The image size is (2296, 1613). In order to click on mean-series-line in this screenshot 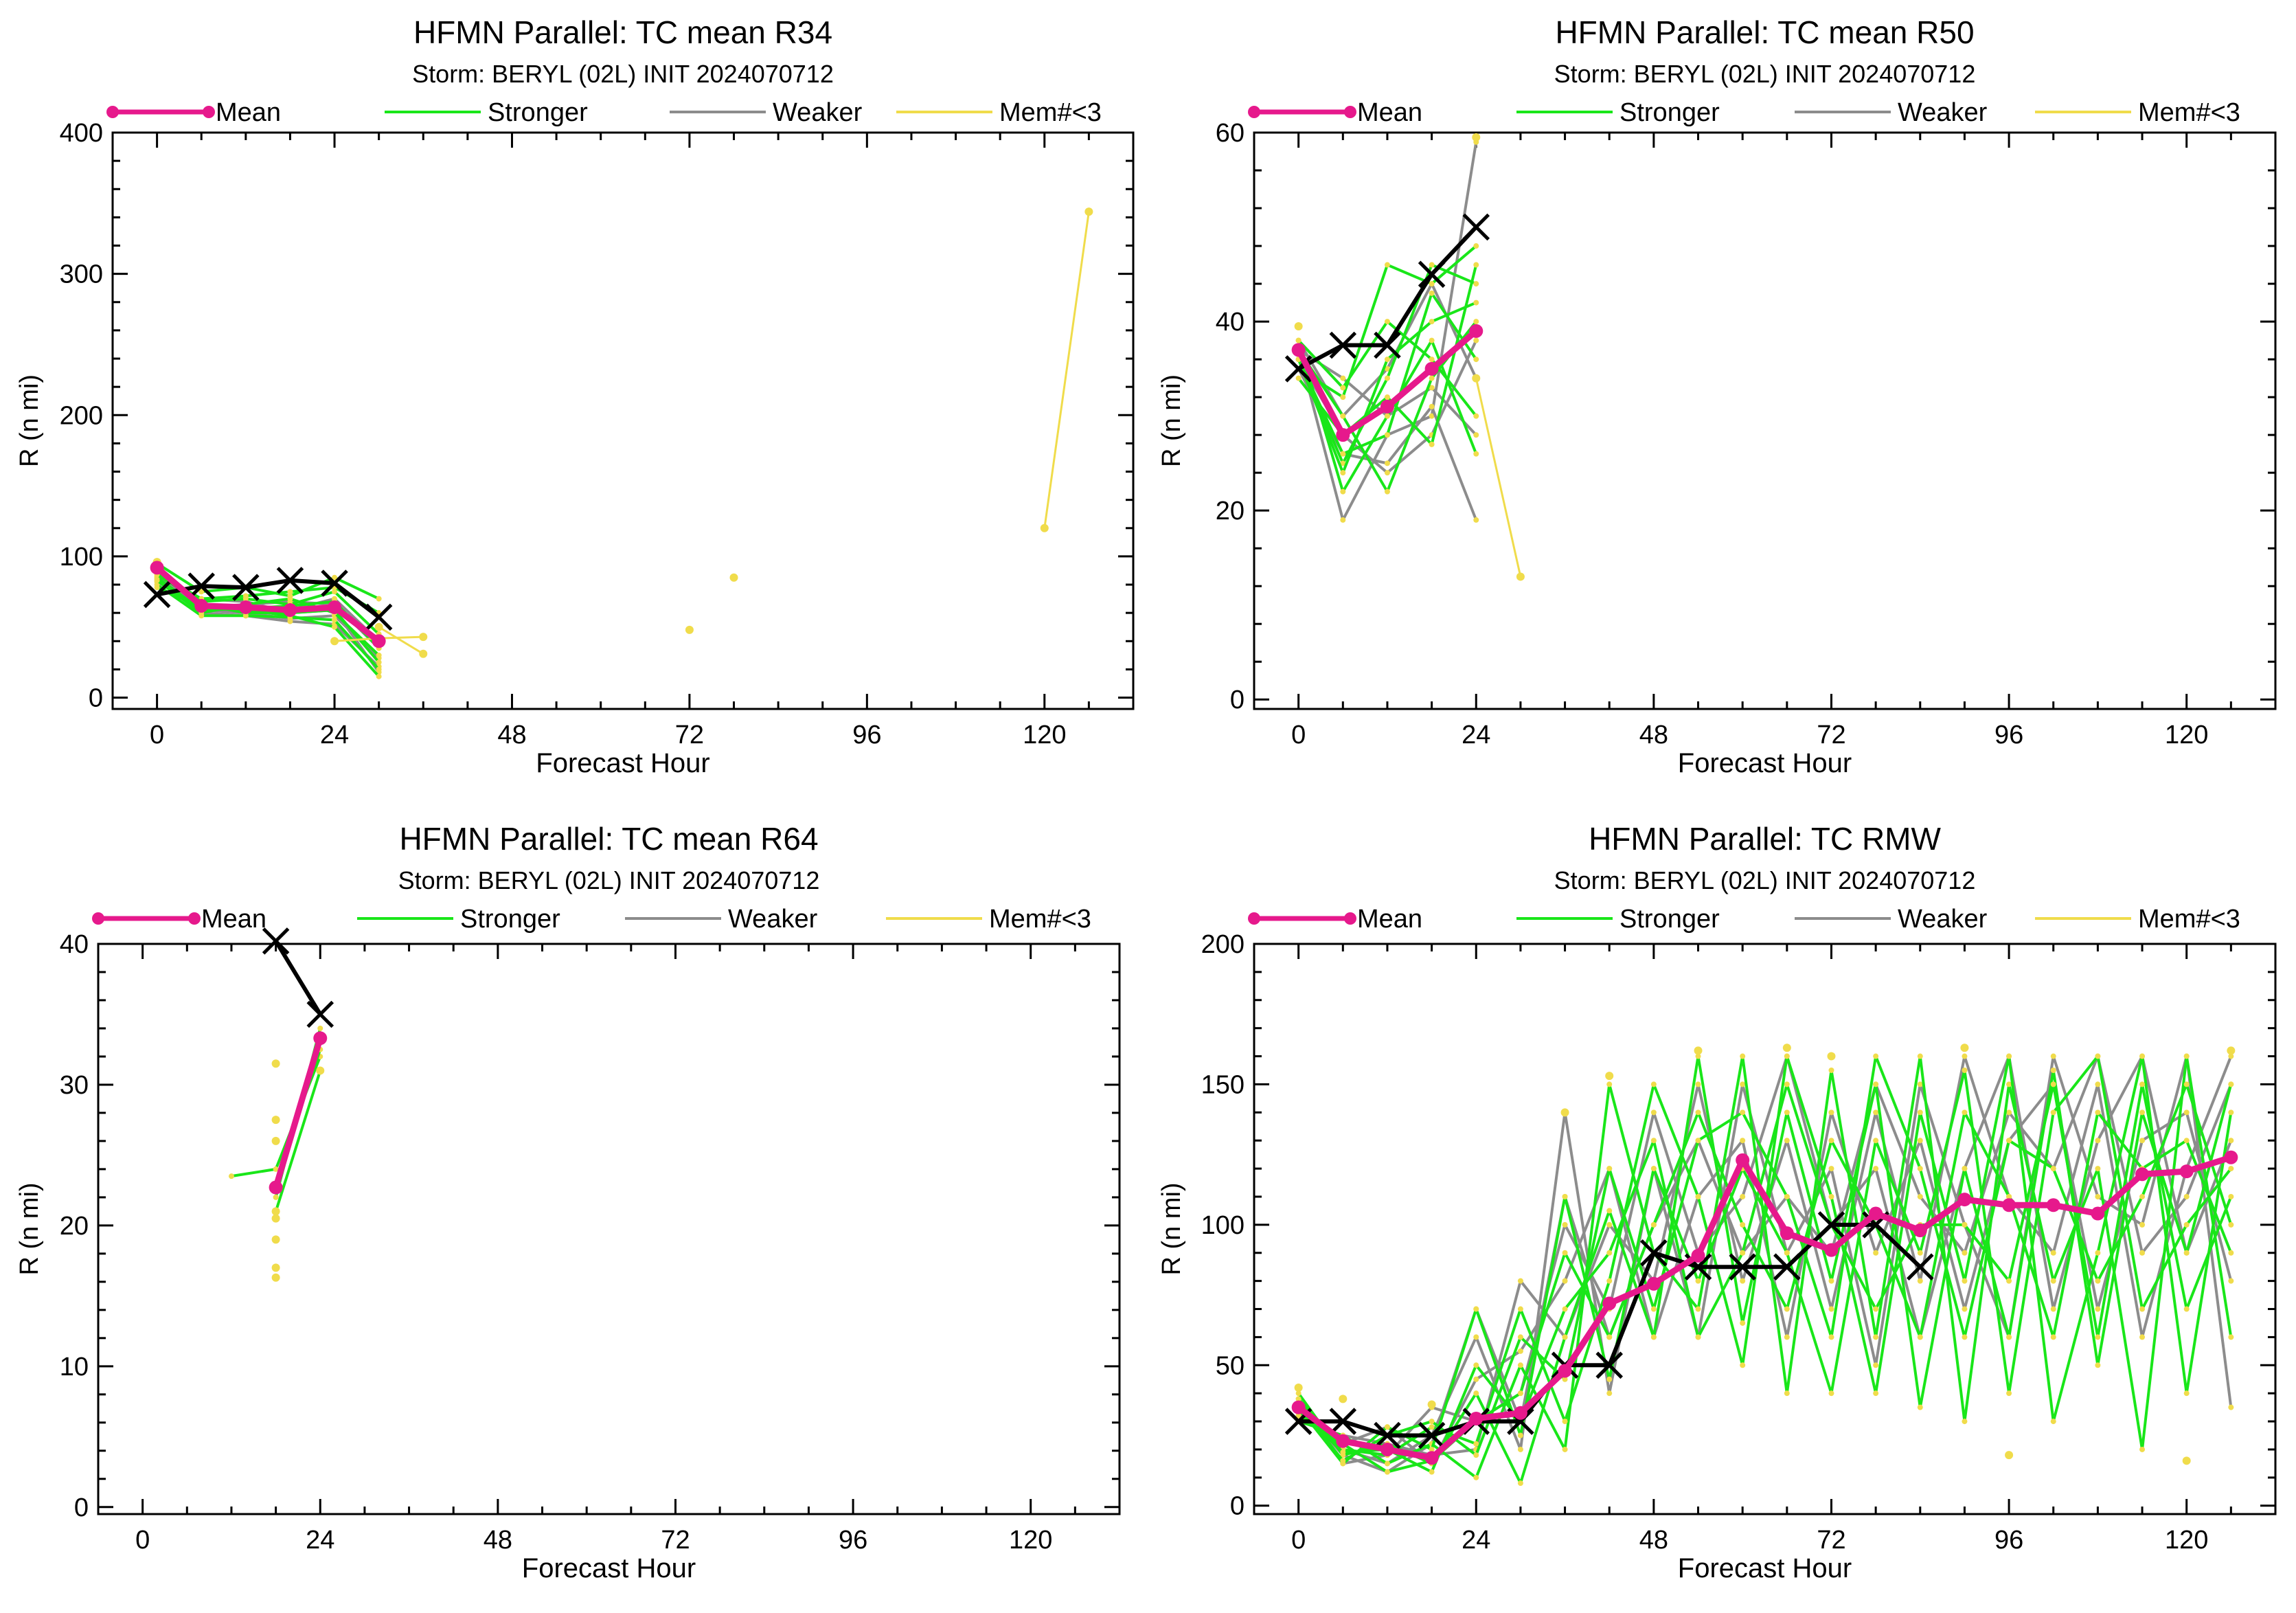, I will do `click(268, 604)`.